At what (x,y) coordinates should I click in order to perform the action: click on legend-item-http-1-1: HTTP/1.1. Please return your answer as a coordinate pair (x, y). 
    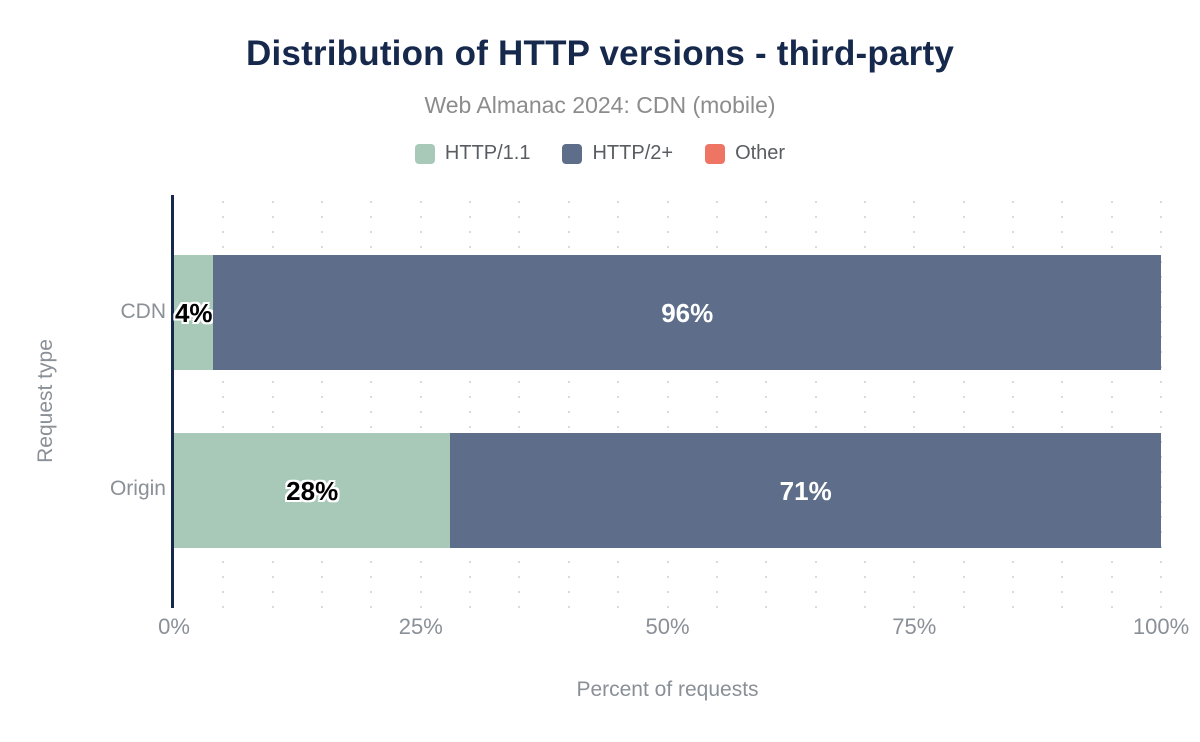
    Looking at the image, I should click on (472, 153).